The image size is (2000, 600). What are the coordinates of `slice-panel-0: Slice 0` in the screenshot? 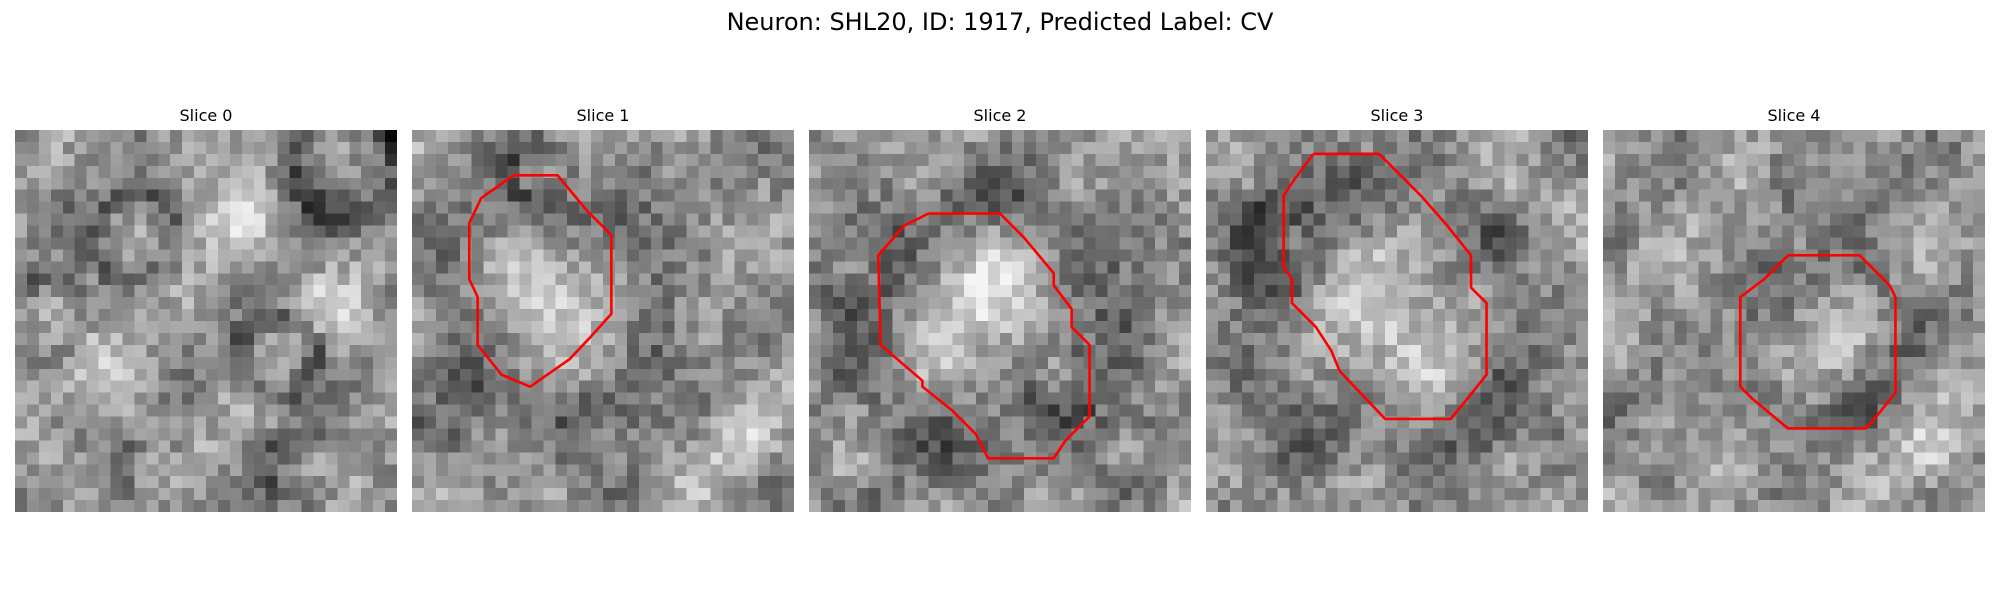 It's located at (206, 308).